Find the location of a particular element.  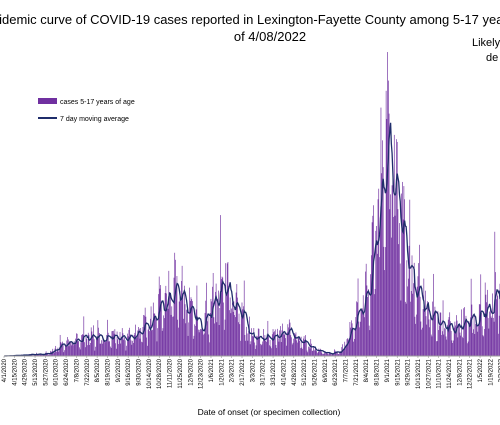

x-tick-label: 6/24/2020 is located at coordinates (67, 371).